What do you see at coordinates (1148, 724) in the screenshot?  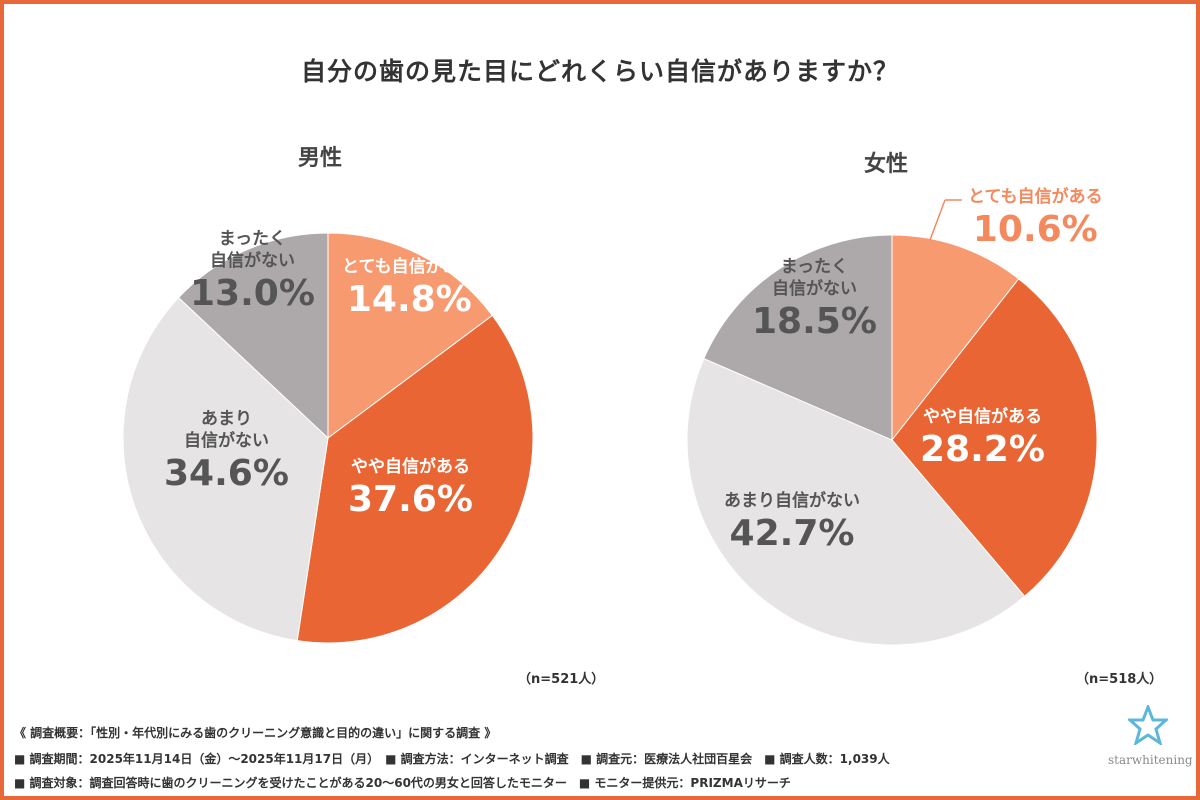 I see `star-icon` at bounding box center [1148, 724].